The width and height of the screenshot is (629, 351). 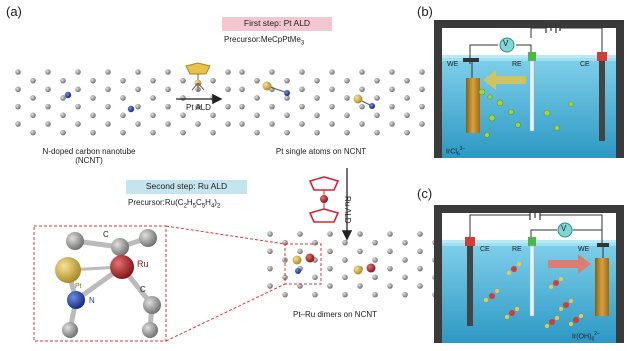 What do you see at coordinates (186, 187) in the screenshot?
I see `second-step-box` at bounding box center [186, 187].